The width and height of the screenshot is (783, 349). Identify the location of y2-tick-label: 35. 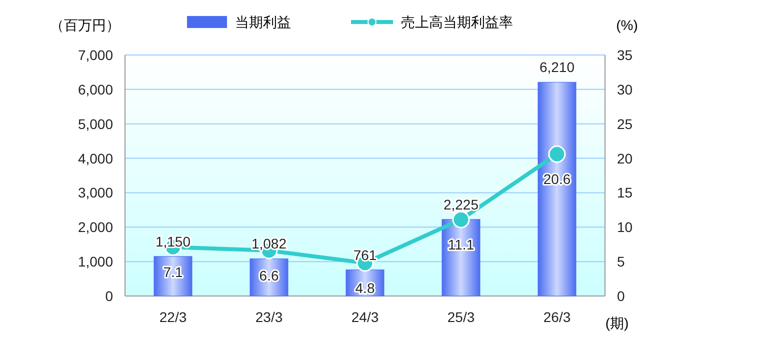
(625, 55).